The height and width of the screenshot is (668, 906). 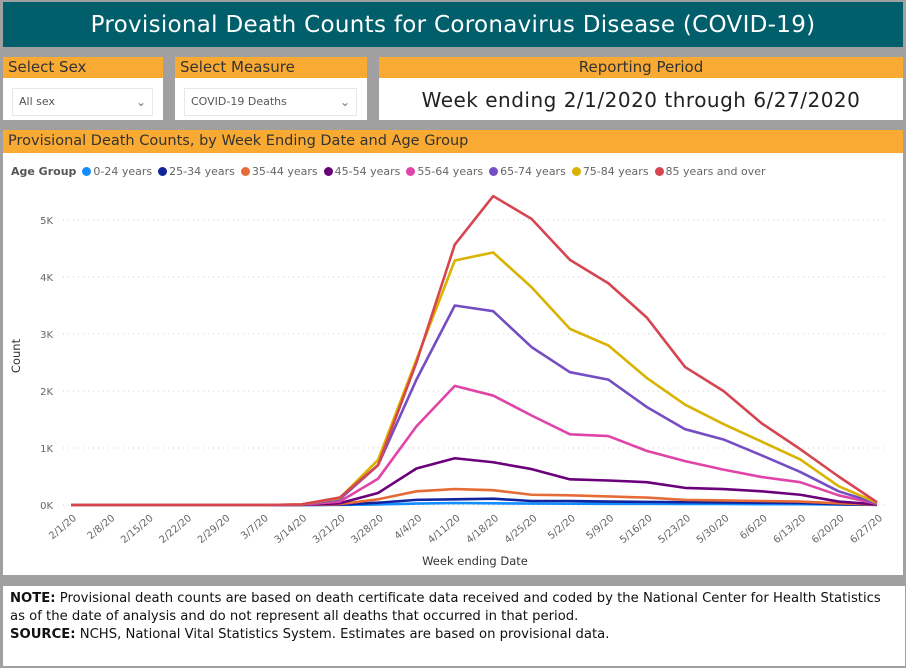 I want to click on legend-item: 35-44 years, so click(x=279, y=171).